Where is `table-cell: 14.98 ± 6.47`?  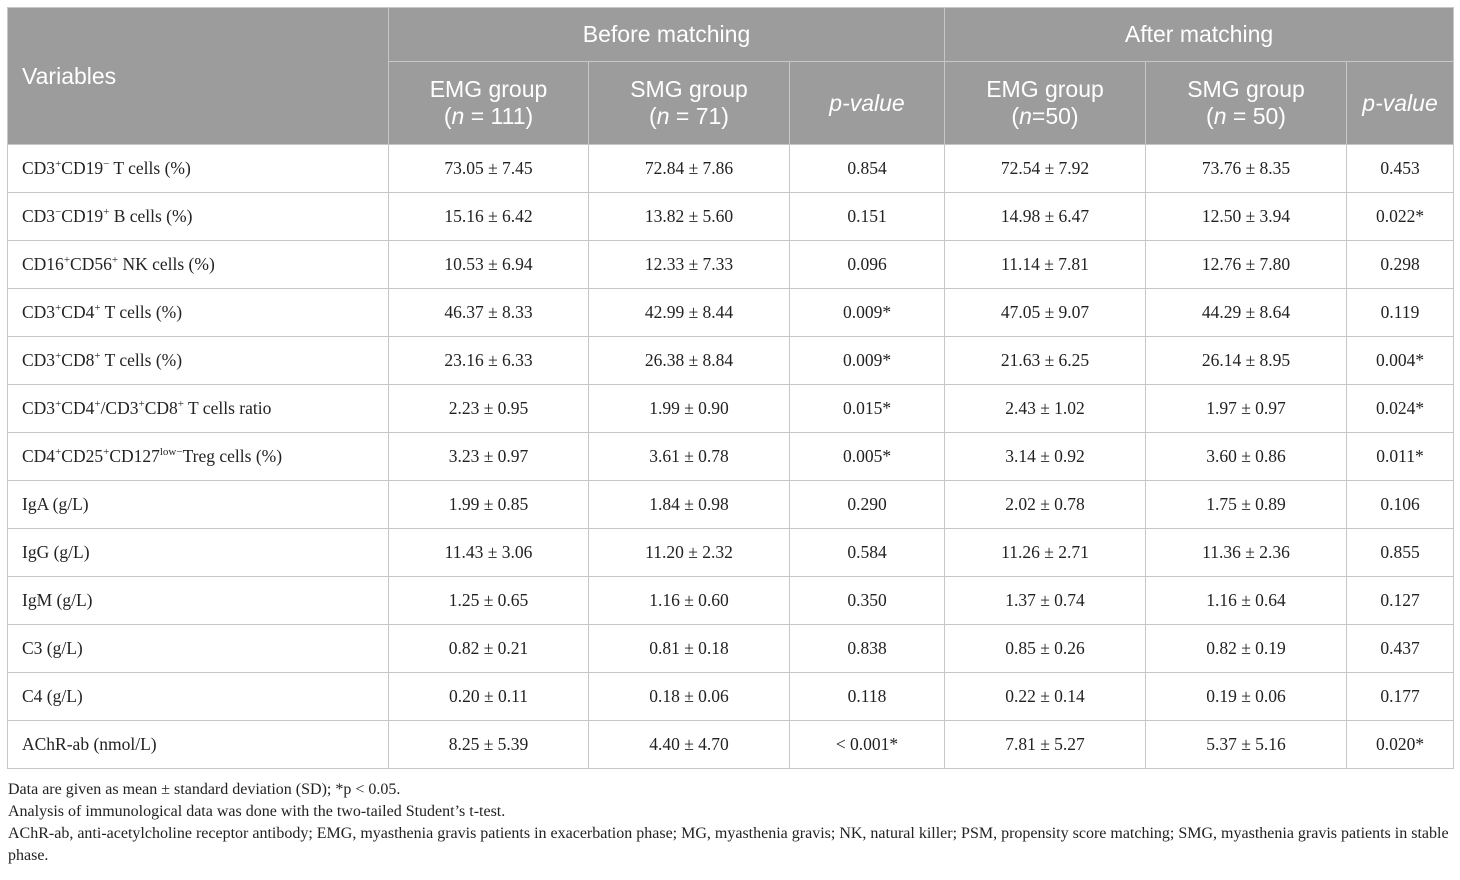
table-cell: 14.98 ± 6.47 is located at coordinates (1045, 216).